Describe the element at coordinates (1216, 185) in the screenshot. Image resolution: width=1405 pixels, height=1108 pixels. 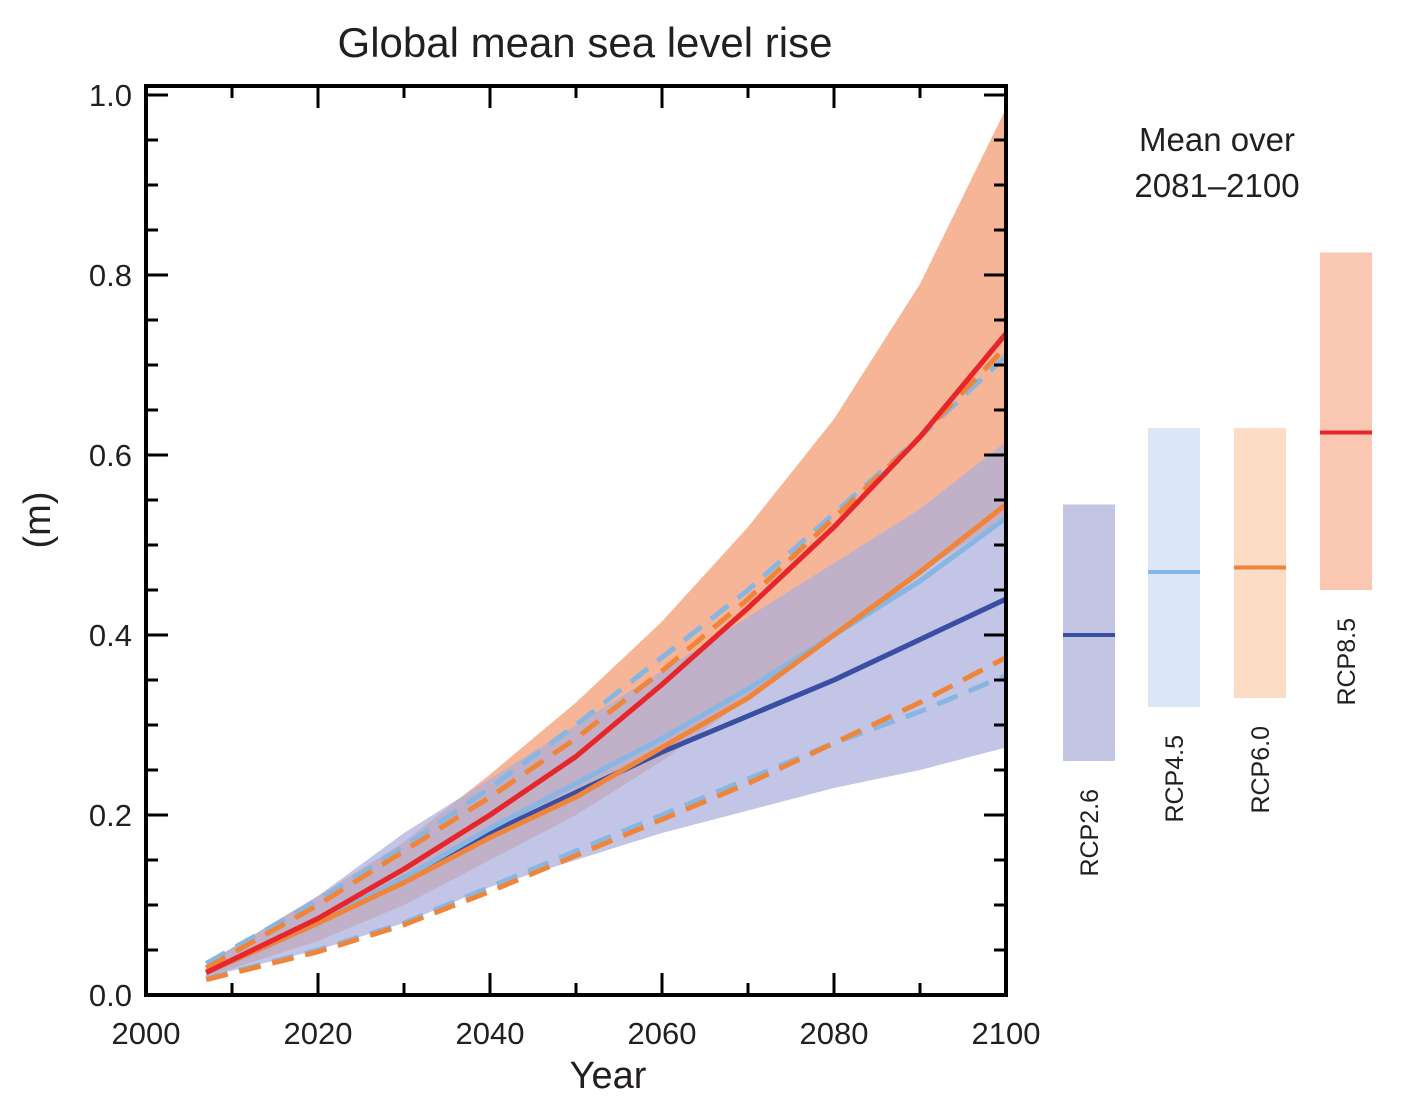
I see `side-panel-title-line-2: 2081–2100` at that location.